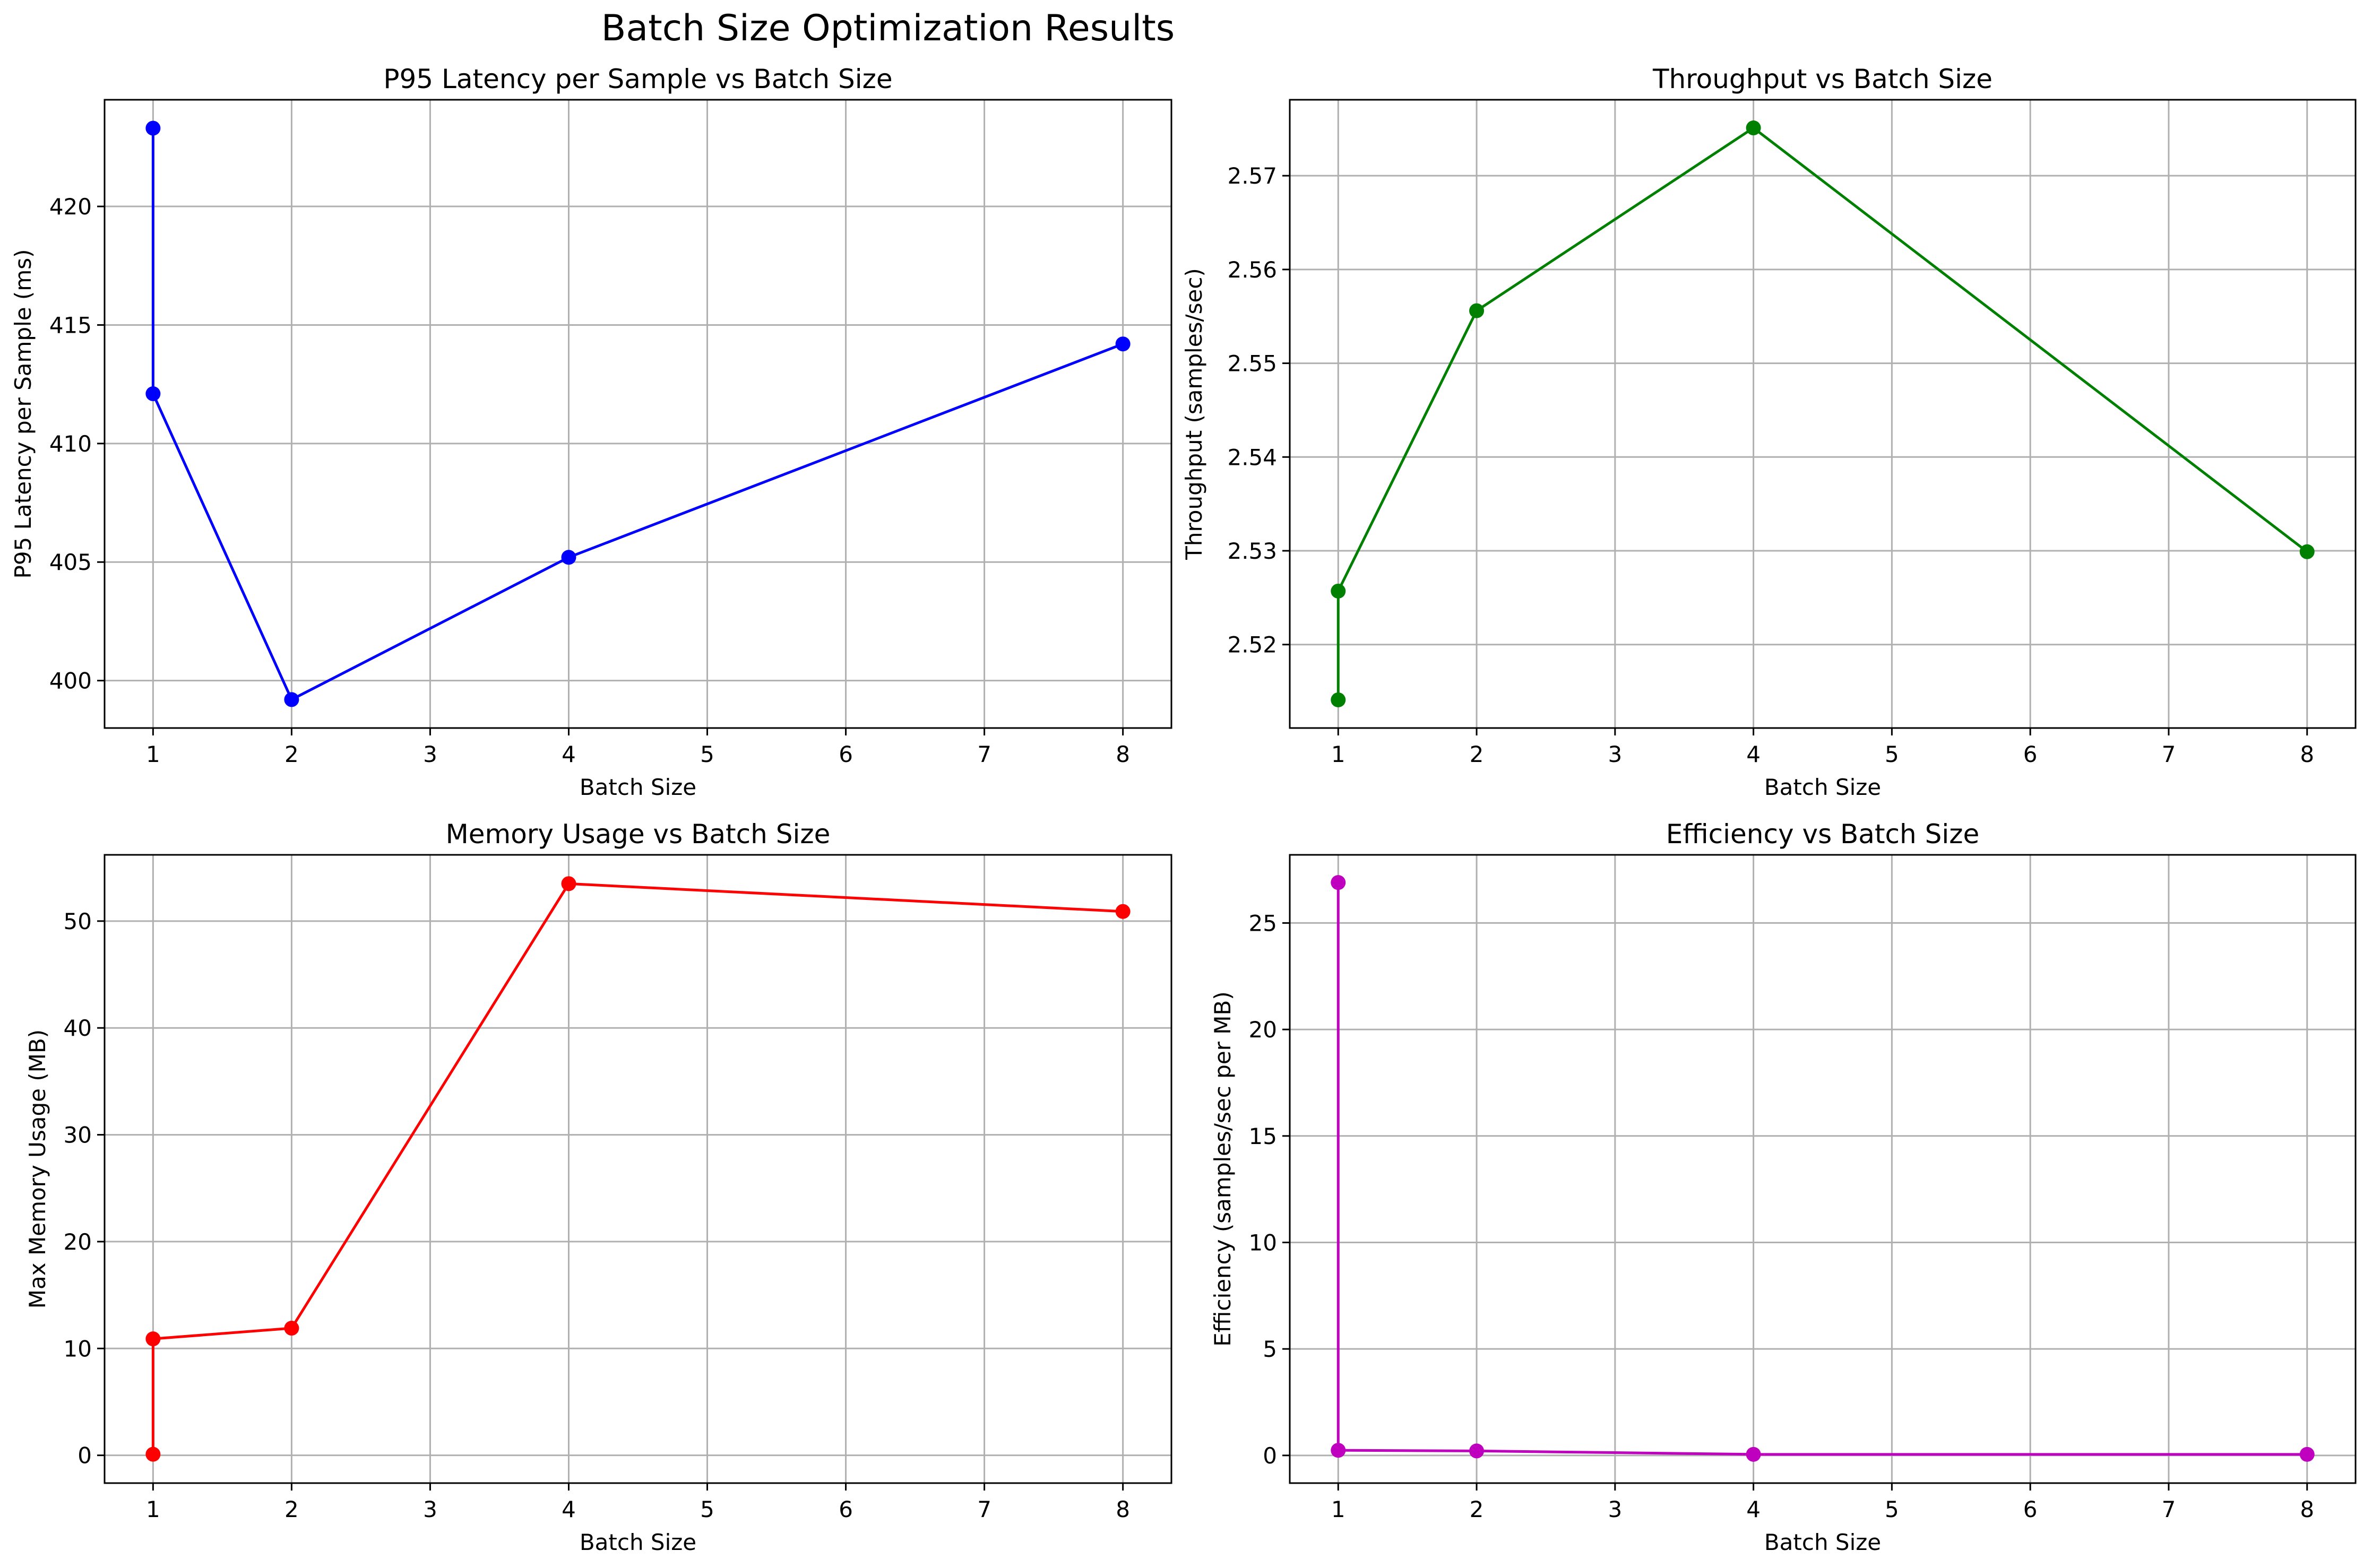 Image resolution: width=2372 pixels, height=1568 pixels. I want to click on y-tick-label: 400, so click(70, 681).